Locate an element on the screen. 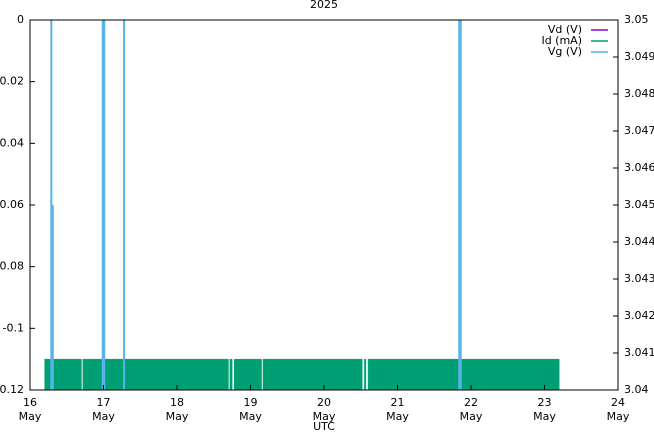  y2-tick-label: 3.05 is located at coordinates (636, 19).